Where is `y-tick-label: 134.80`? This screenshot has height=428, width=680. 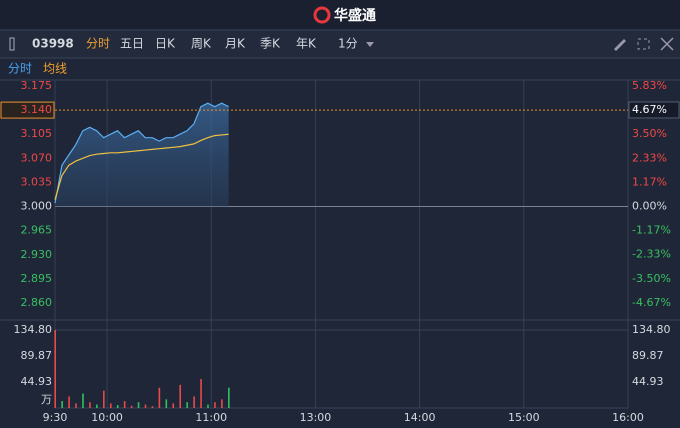
y-tick-label: 134.80 is located at coordinates (33, 329).